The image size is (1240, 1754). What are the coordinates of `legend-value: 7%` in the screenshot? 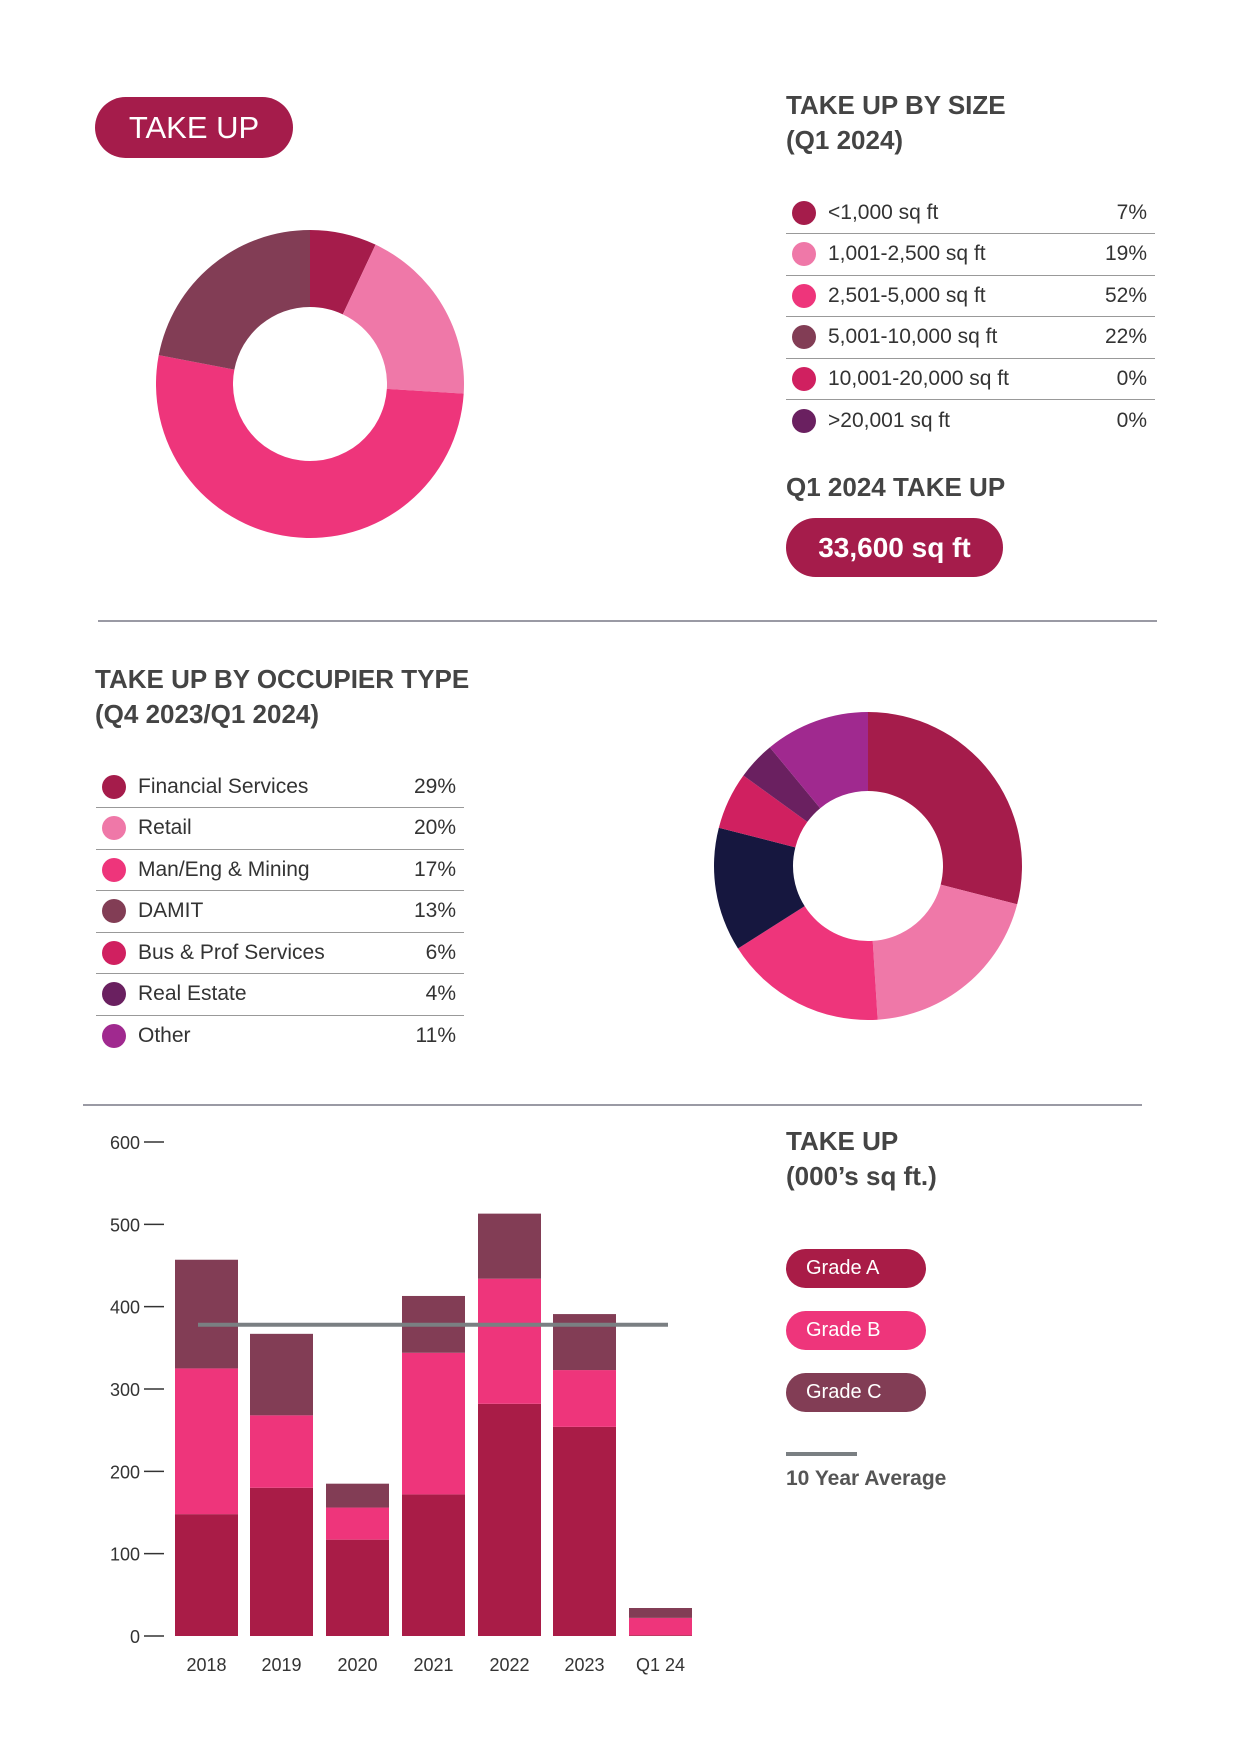 It's located at (1131, 212).